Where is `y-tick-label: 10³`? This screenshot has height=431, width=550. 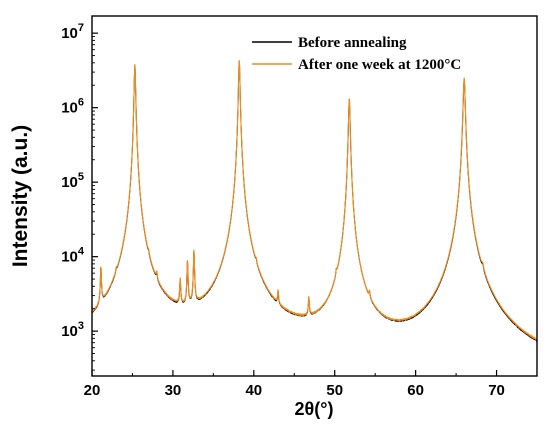 y-tick-label: 10³ is located at coordinates (72, 330).